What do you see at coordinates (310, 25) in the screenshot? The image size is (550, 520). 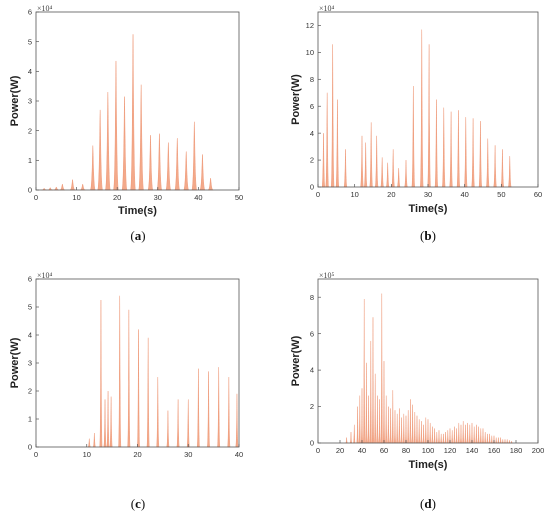 I see `y-tick-label: 12` at bounding box center [310, 25].